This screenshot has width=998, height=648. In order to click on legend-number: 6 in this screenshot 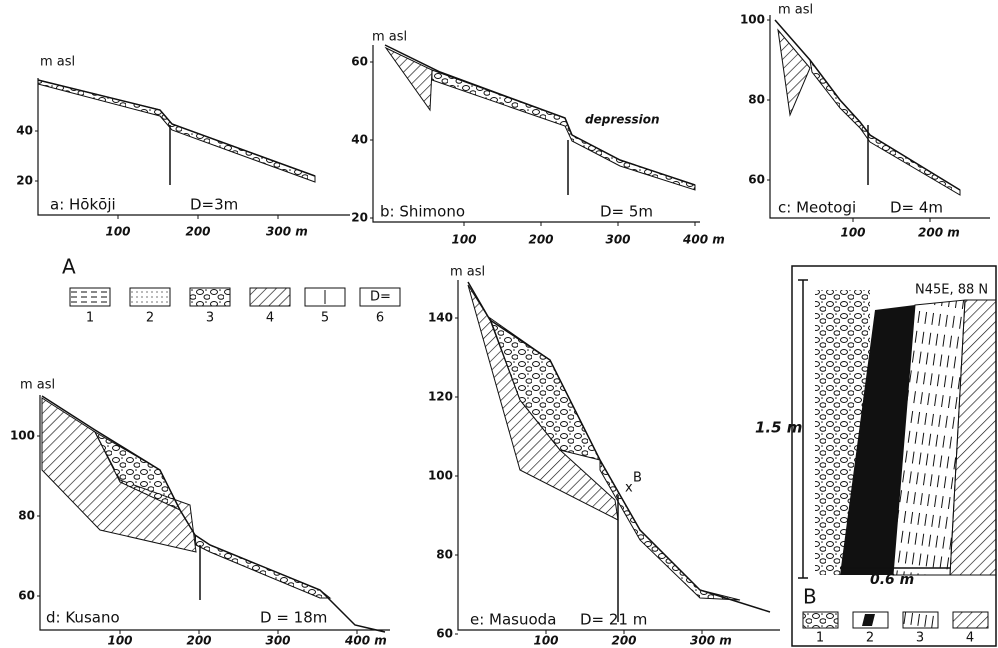, I will do `click(380, 318)`.